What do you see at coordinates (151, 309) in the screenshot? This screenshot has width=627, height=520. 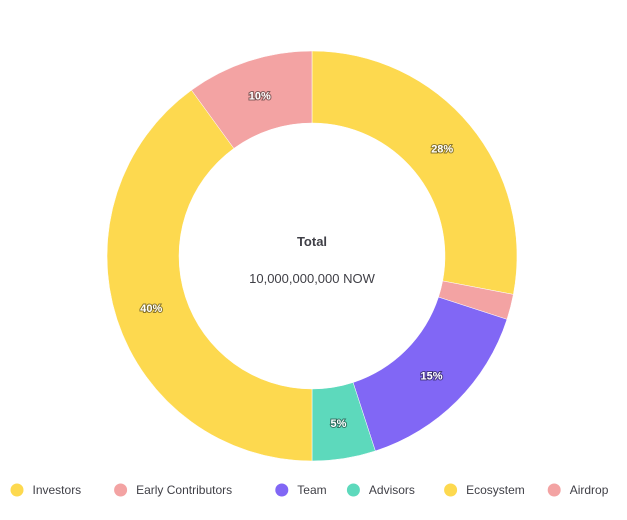 I see `slice-label-ecosystem: 40%` at bounding box center [151, 309].